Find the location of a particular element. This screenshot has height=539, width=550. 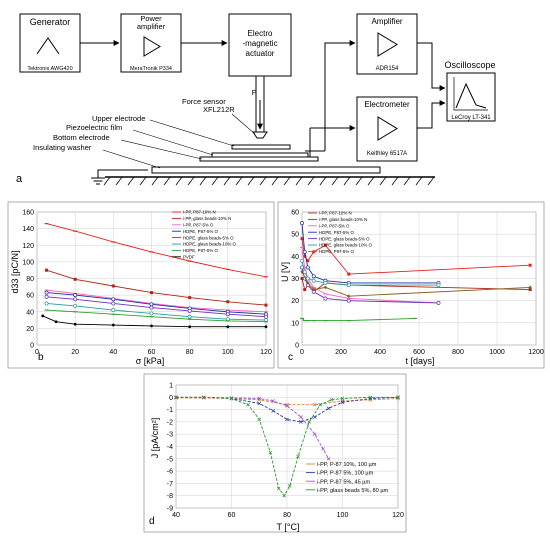

amplifier-title: Amplifier is located at coordinates (386, 21).